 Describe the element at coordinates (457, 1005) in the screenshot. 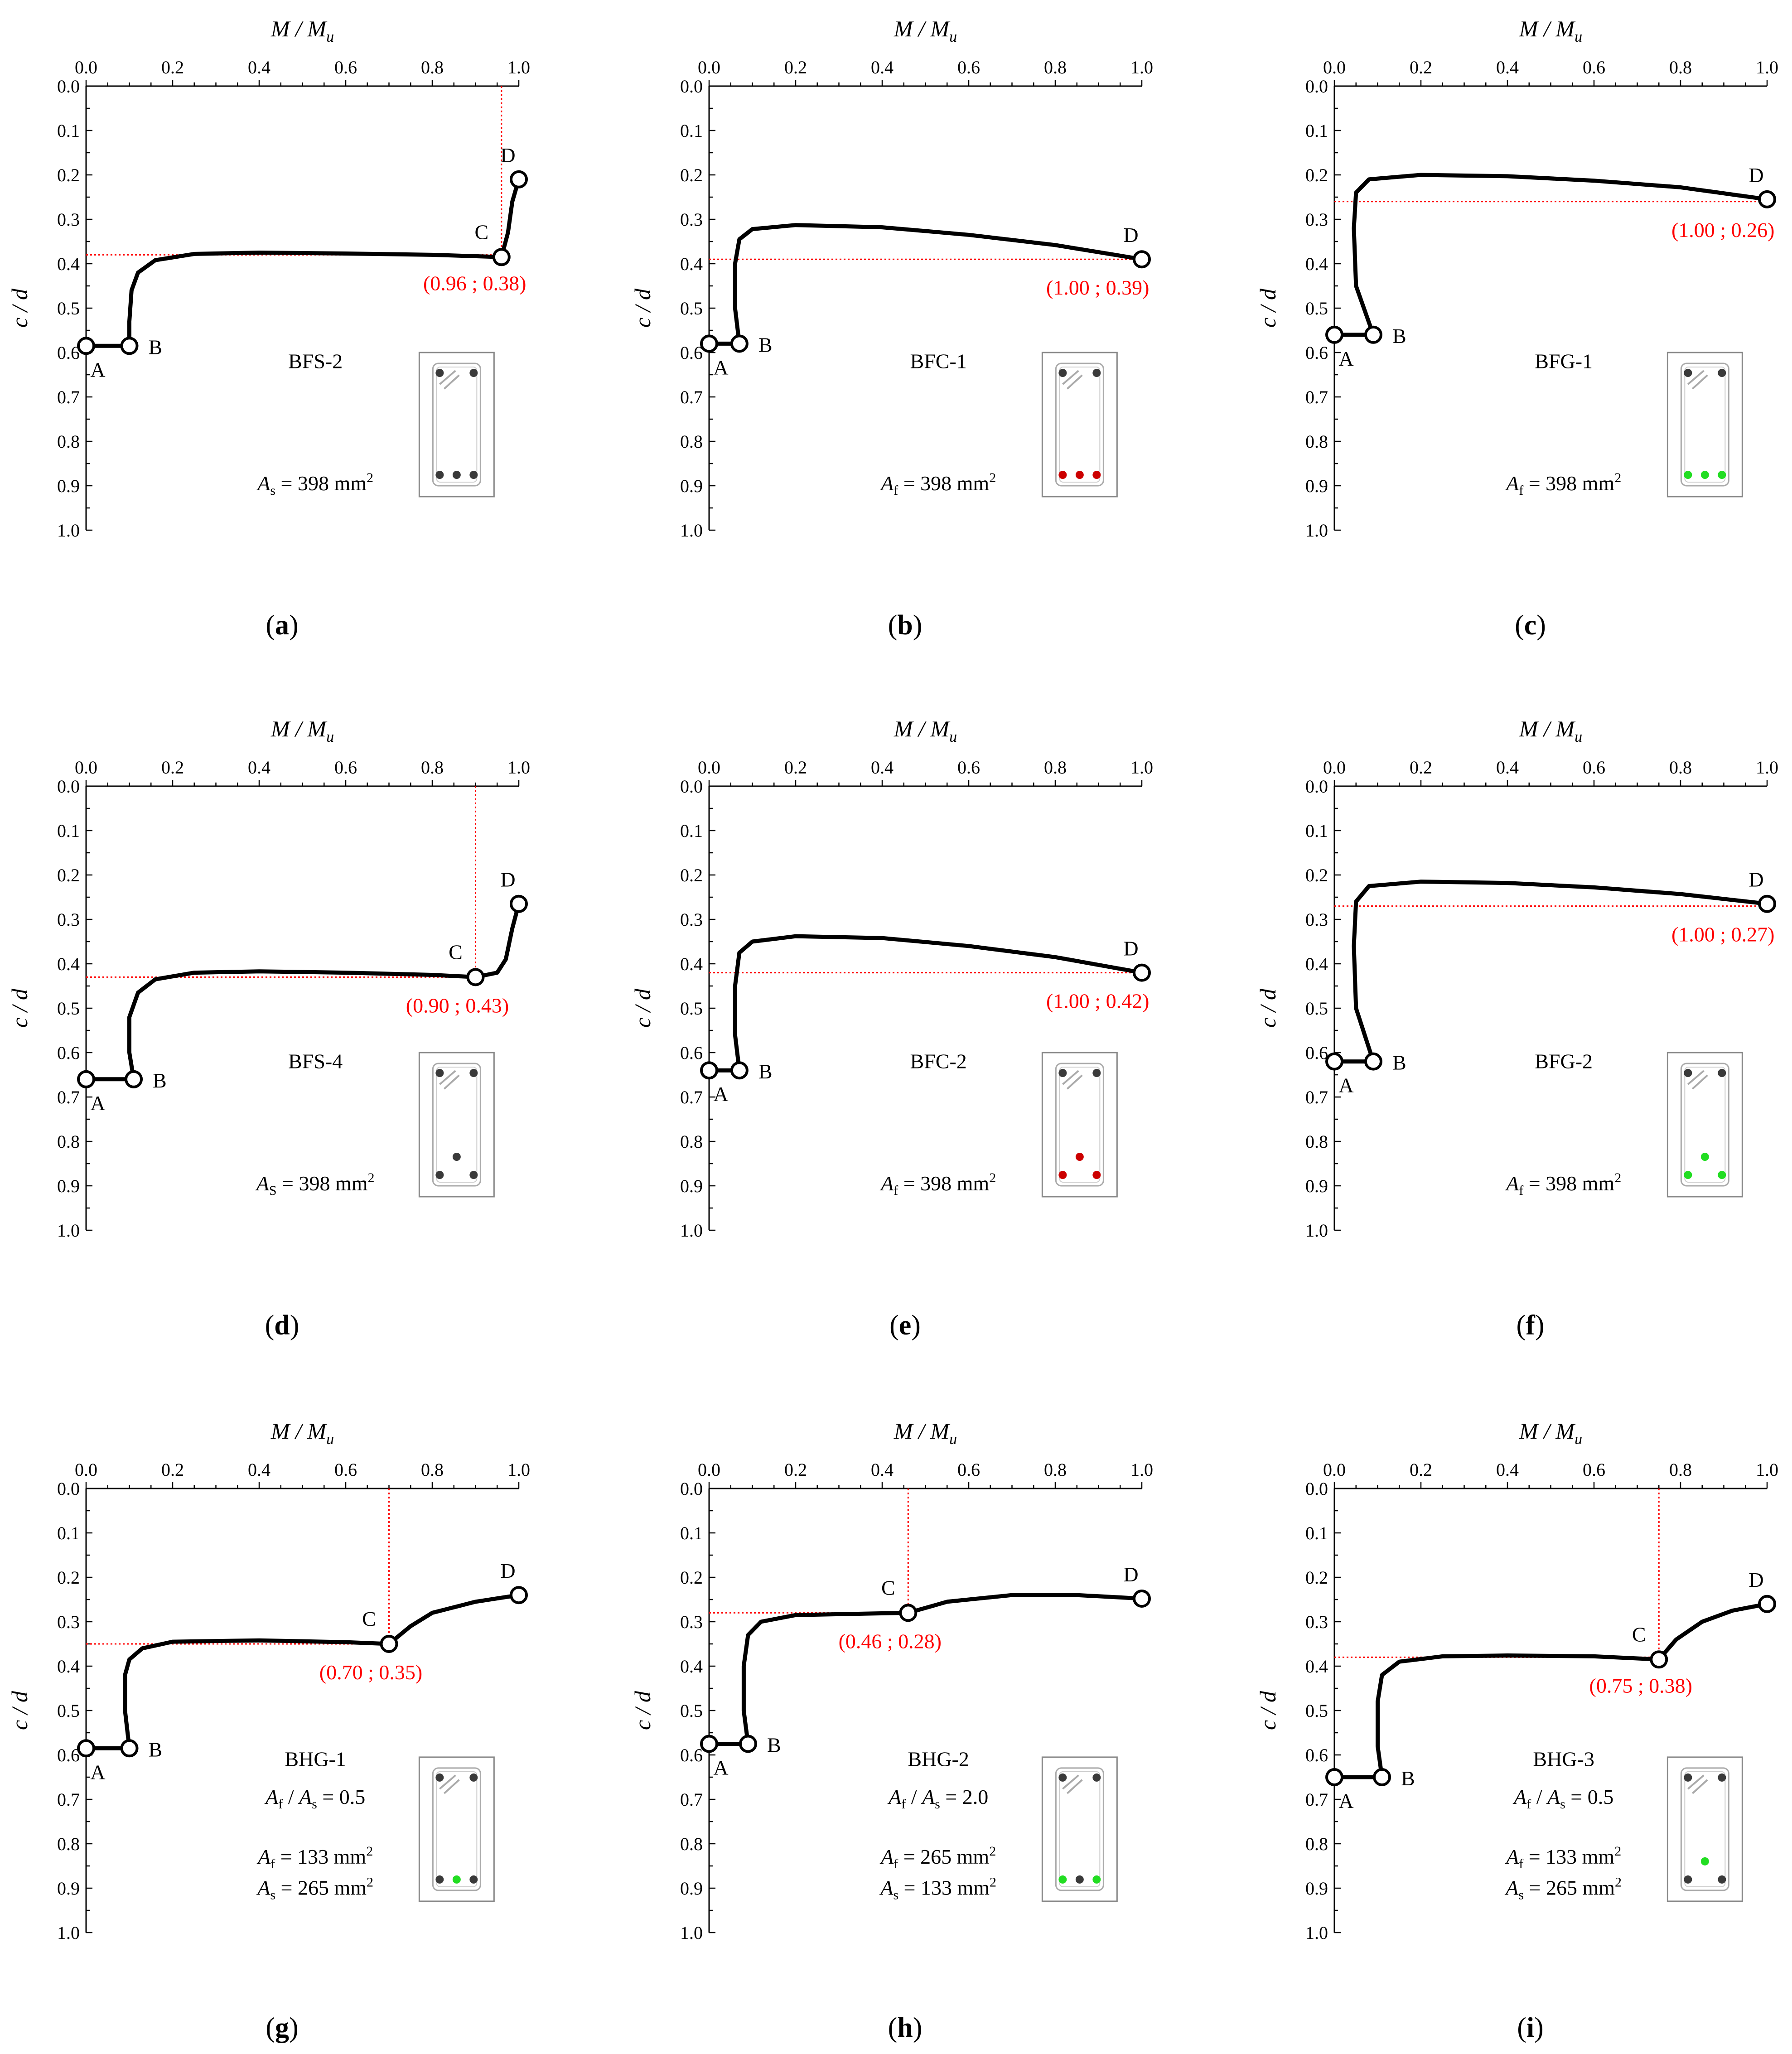

I see `highlight-label: (0.90 ; 0.43)` at that location.